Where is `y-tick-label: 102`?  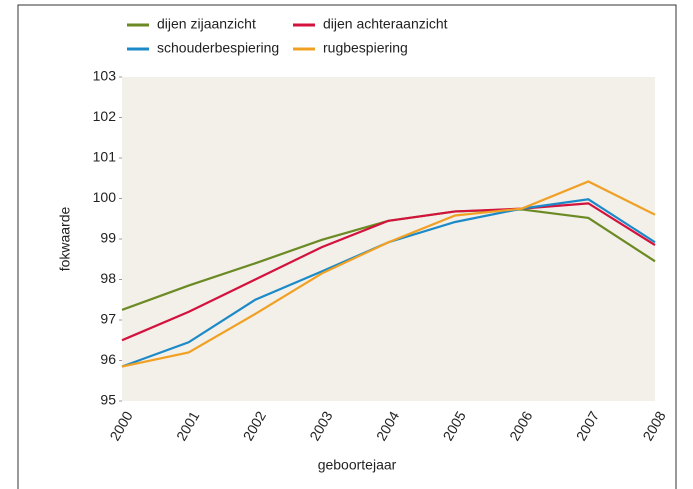
y-tick-label: 102 is located at coordinates (105, 116).